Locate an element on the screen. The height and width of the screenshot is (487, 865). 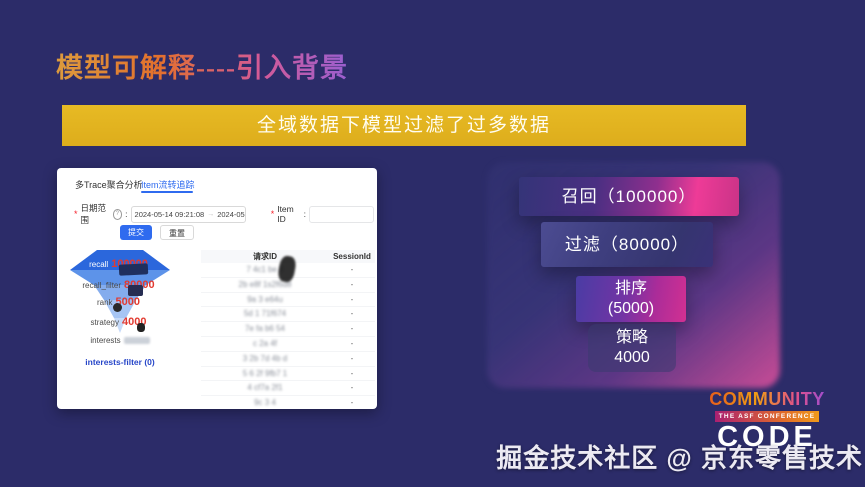
request-id-cell: 9c 3 4 is located at coordinates (265, 403).